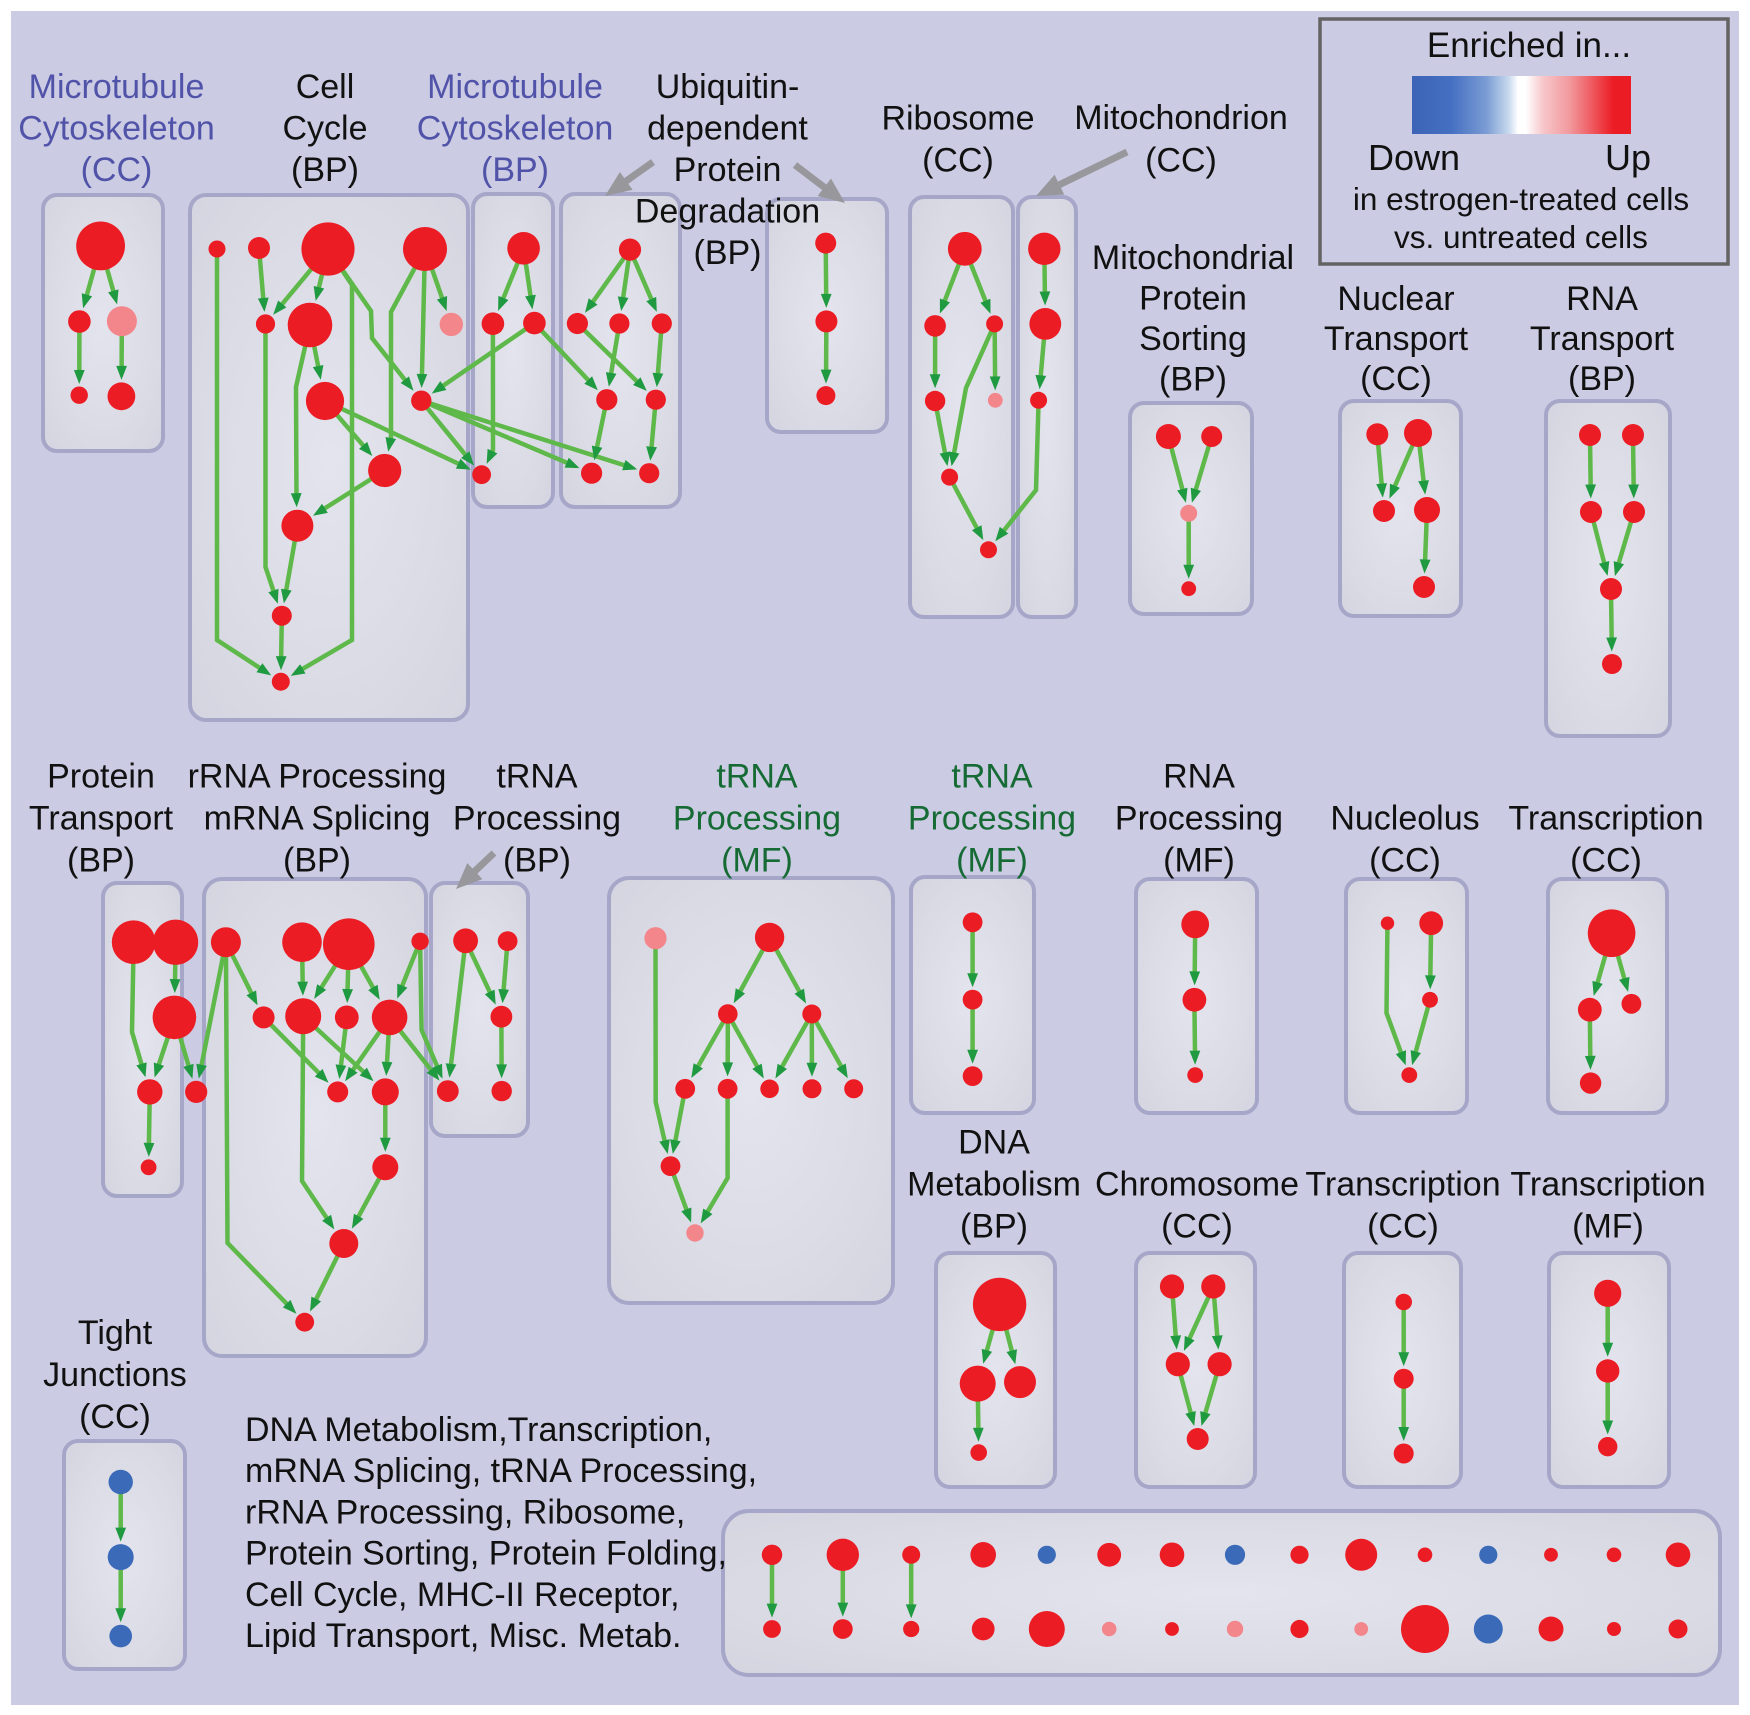 This screenshot has height=1715, width=1750. Describe the element at coordinates (317, 819) in the screenshot. I see `svg-text: mRNA Splicing` at that location.